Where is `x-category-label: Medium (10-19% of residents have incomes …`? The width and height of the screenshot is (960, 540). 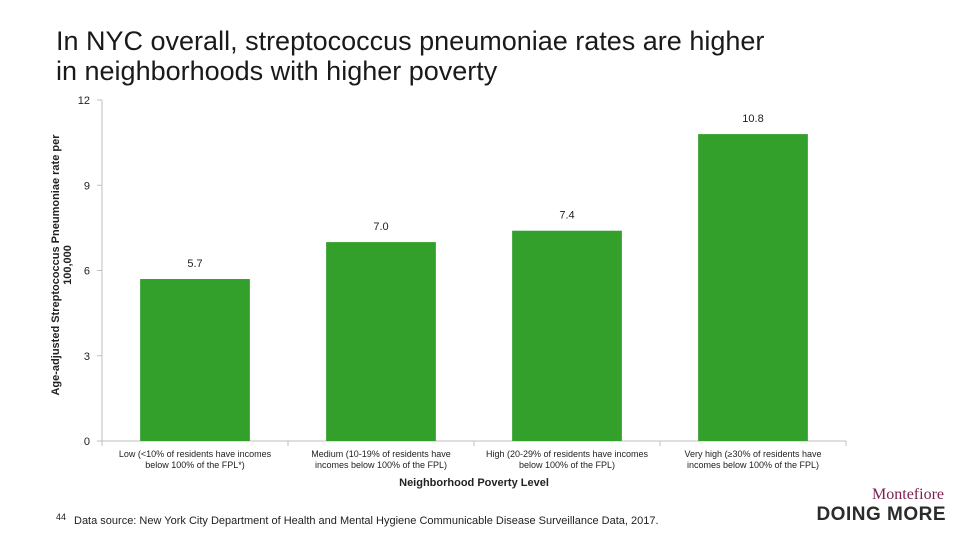
x-category-label: Medium (10-19% of residents have incomes … is located at coordinates (381, 459).